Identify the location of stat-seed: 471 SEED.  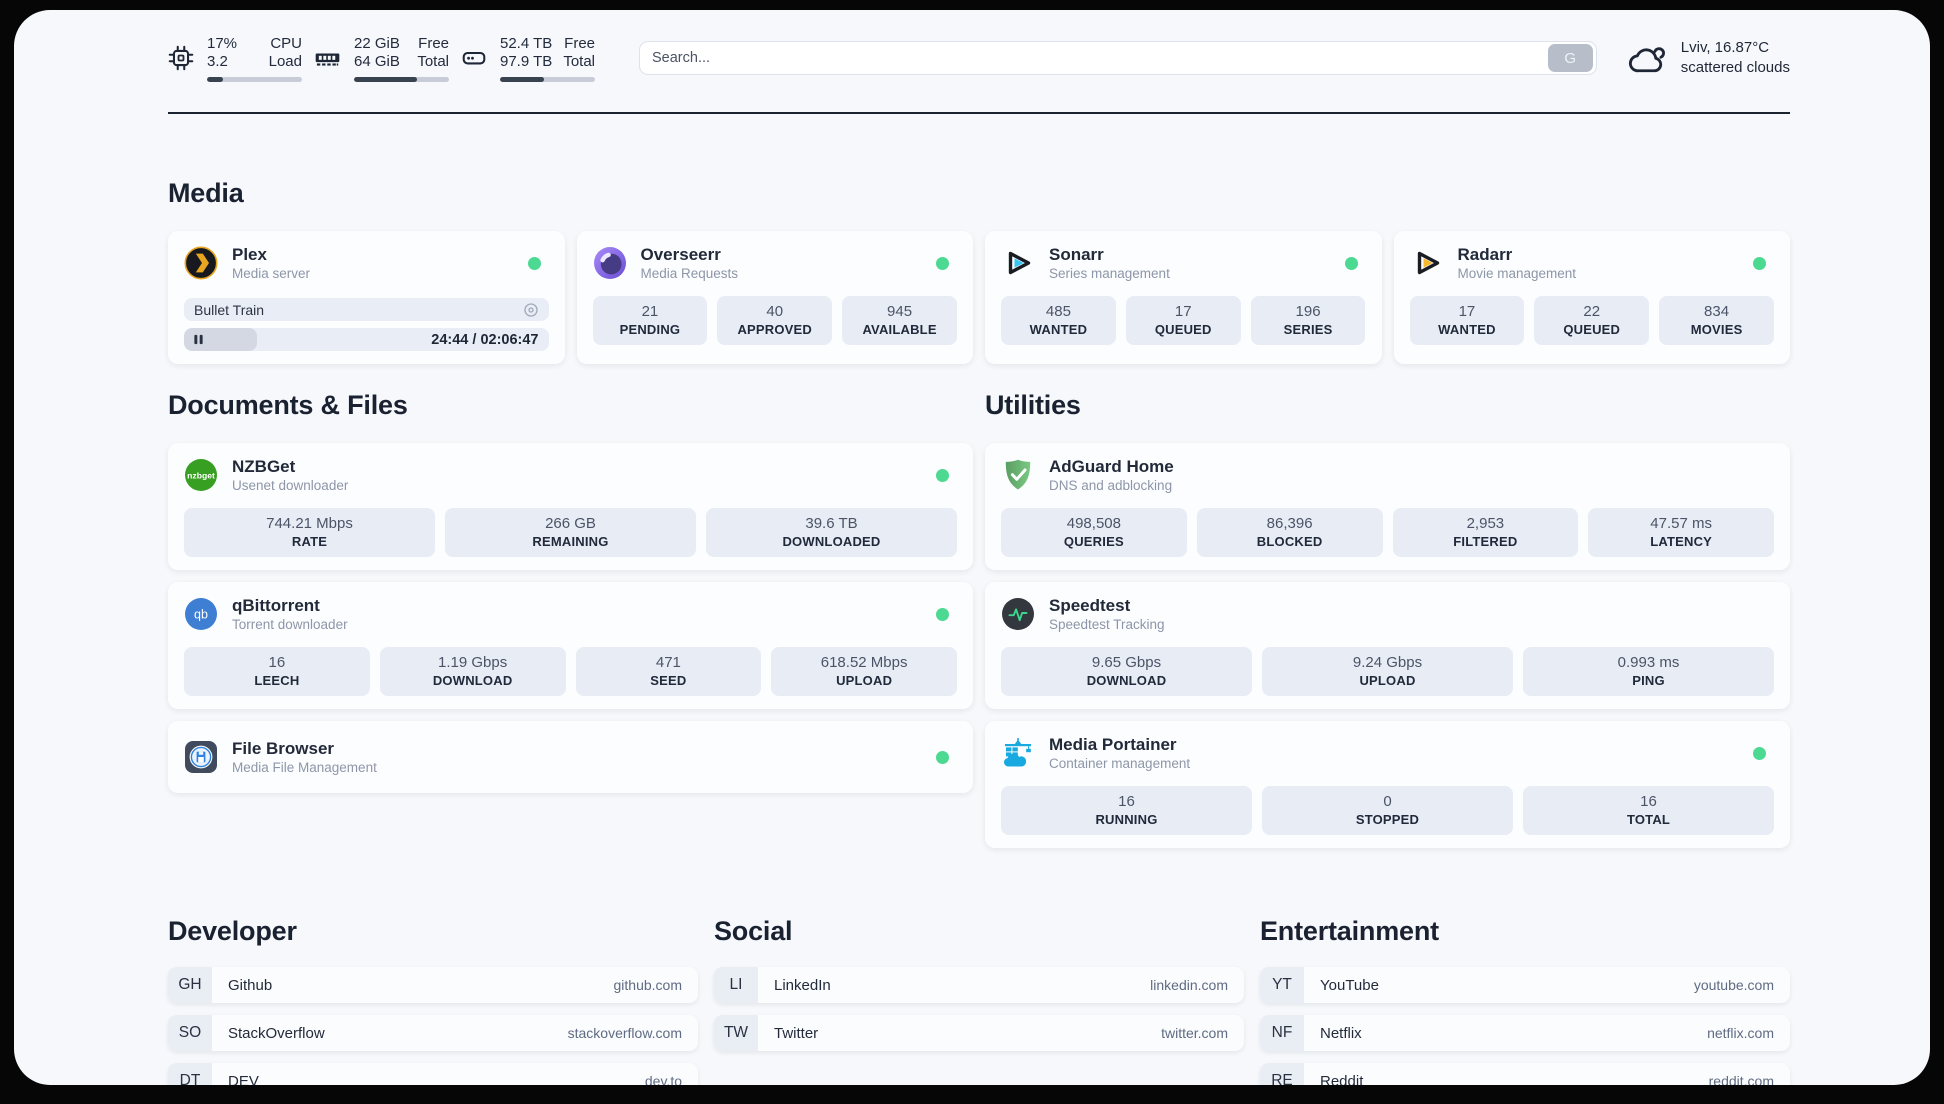
(668, 671).